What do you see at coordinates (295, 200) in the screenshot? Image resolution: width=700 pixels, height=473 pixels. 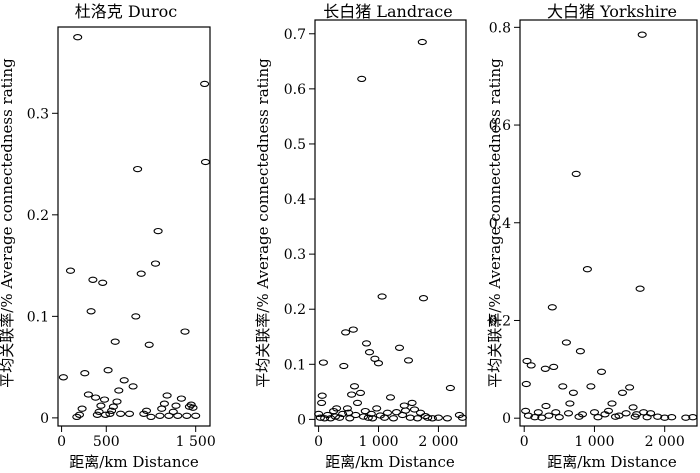 I see `y-tick-label: 0.4` at bounding box center [295, 200].